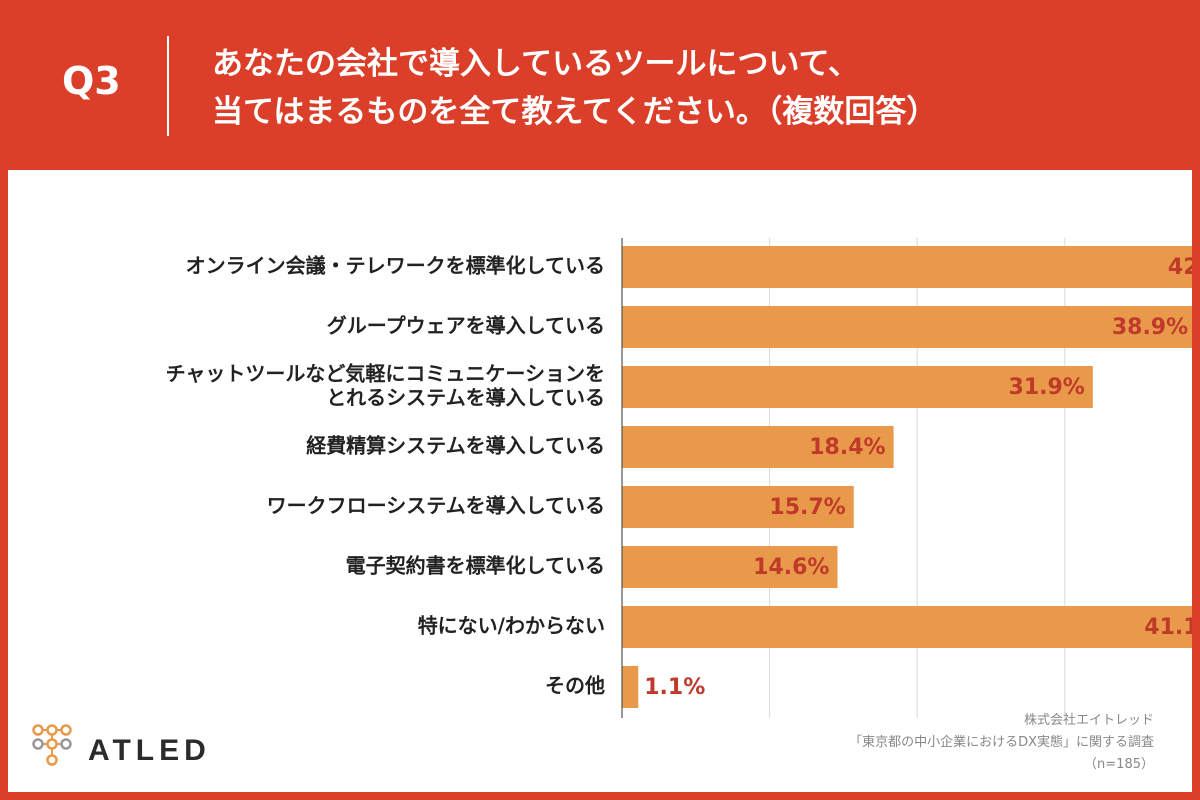 Image resolution: width=1200 pixels, height=800 pixels. I want to click on category-label: チャットツールなど気軽にコミュニケーションを, so click(385, 374).